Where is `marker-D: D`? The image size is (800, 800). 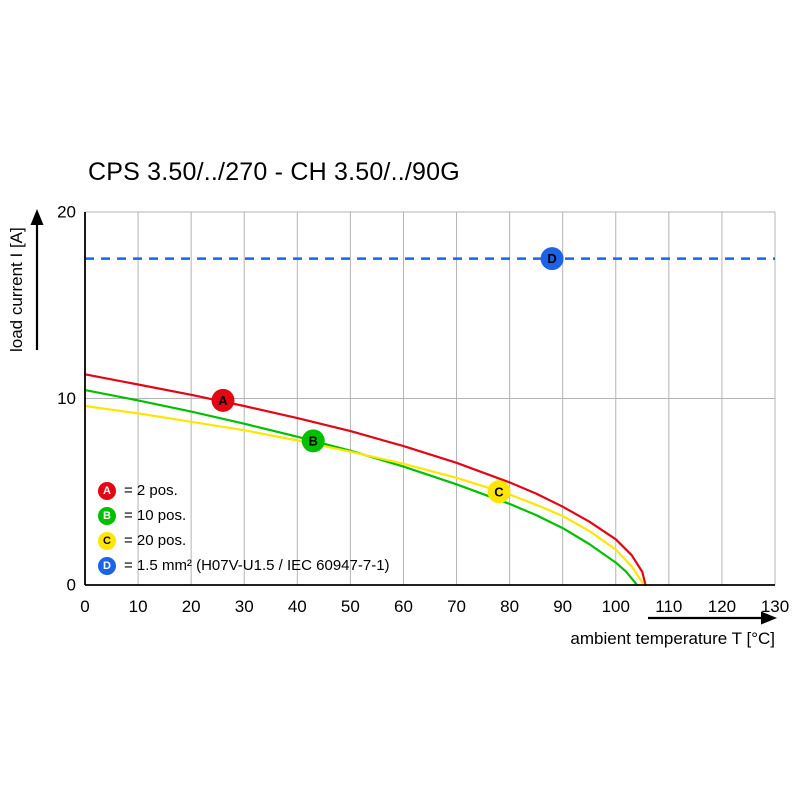 marker-D: D is located at coordinates (552, 259).